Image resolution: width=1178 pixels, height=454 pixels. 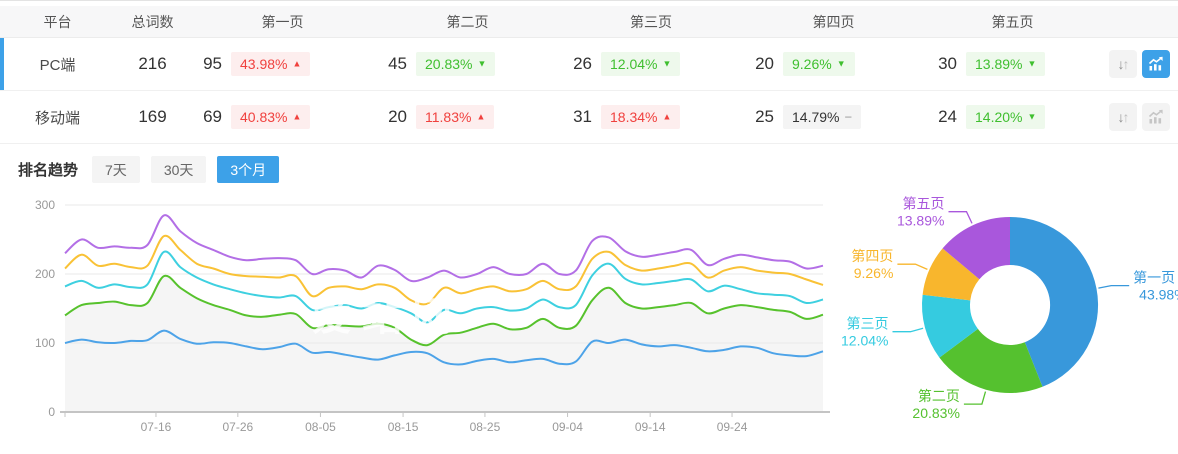 What do you see at coordinates (456, 64) in the screenshot?
I see `page2-percent-badge: 20.83% ▼` at bounding box center [456, 64].